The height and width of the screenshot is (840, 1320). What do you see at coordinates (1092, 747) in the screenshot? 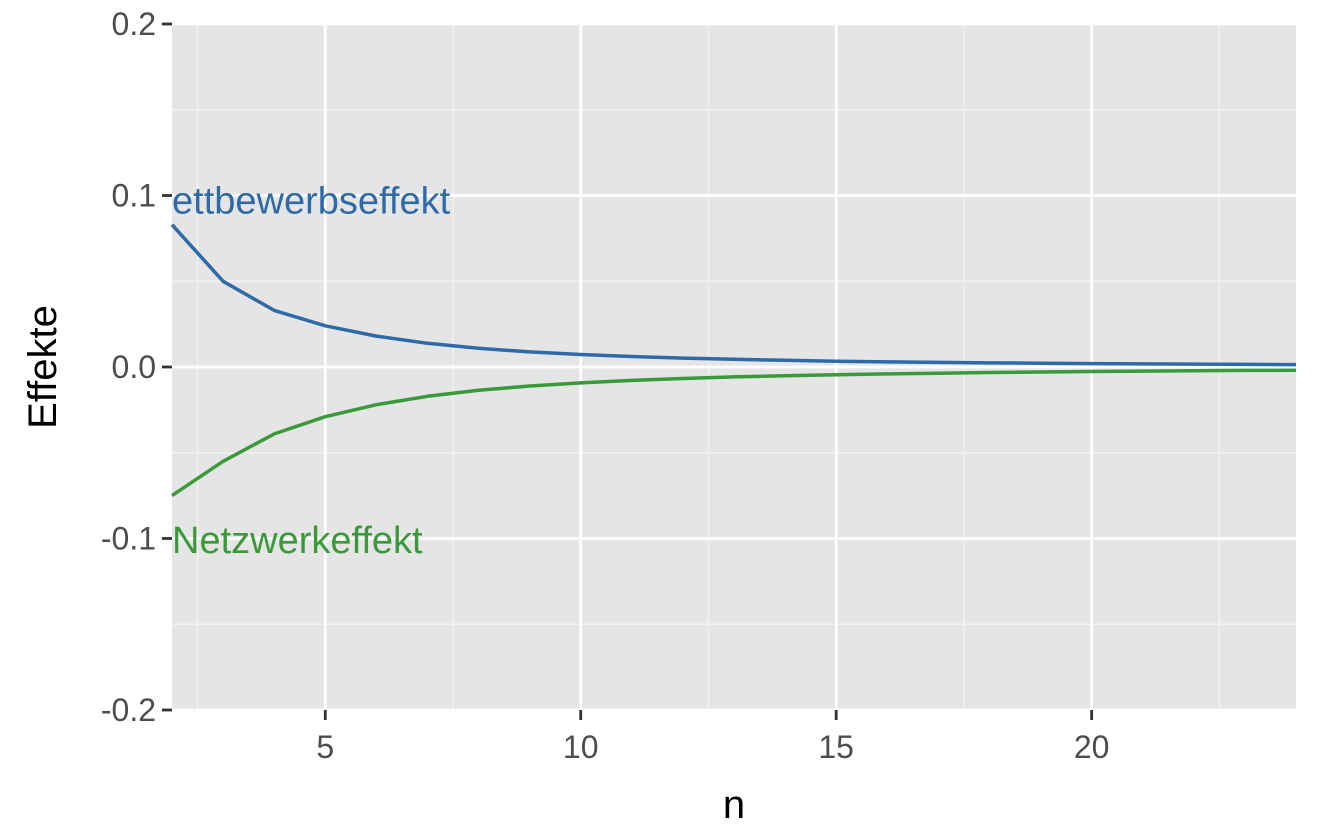
I see `x-tick-label: 20` at bounding box center [1092, 747].